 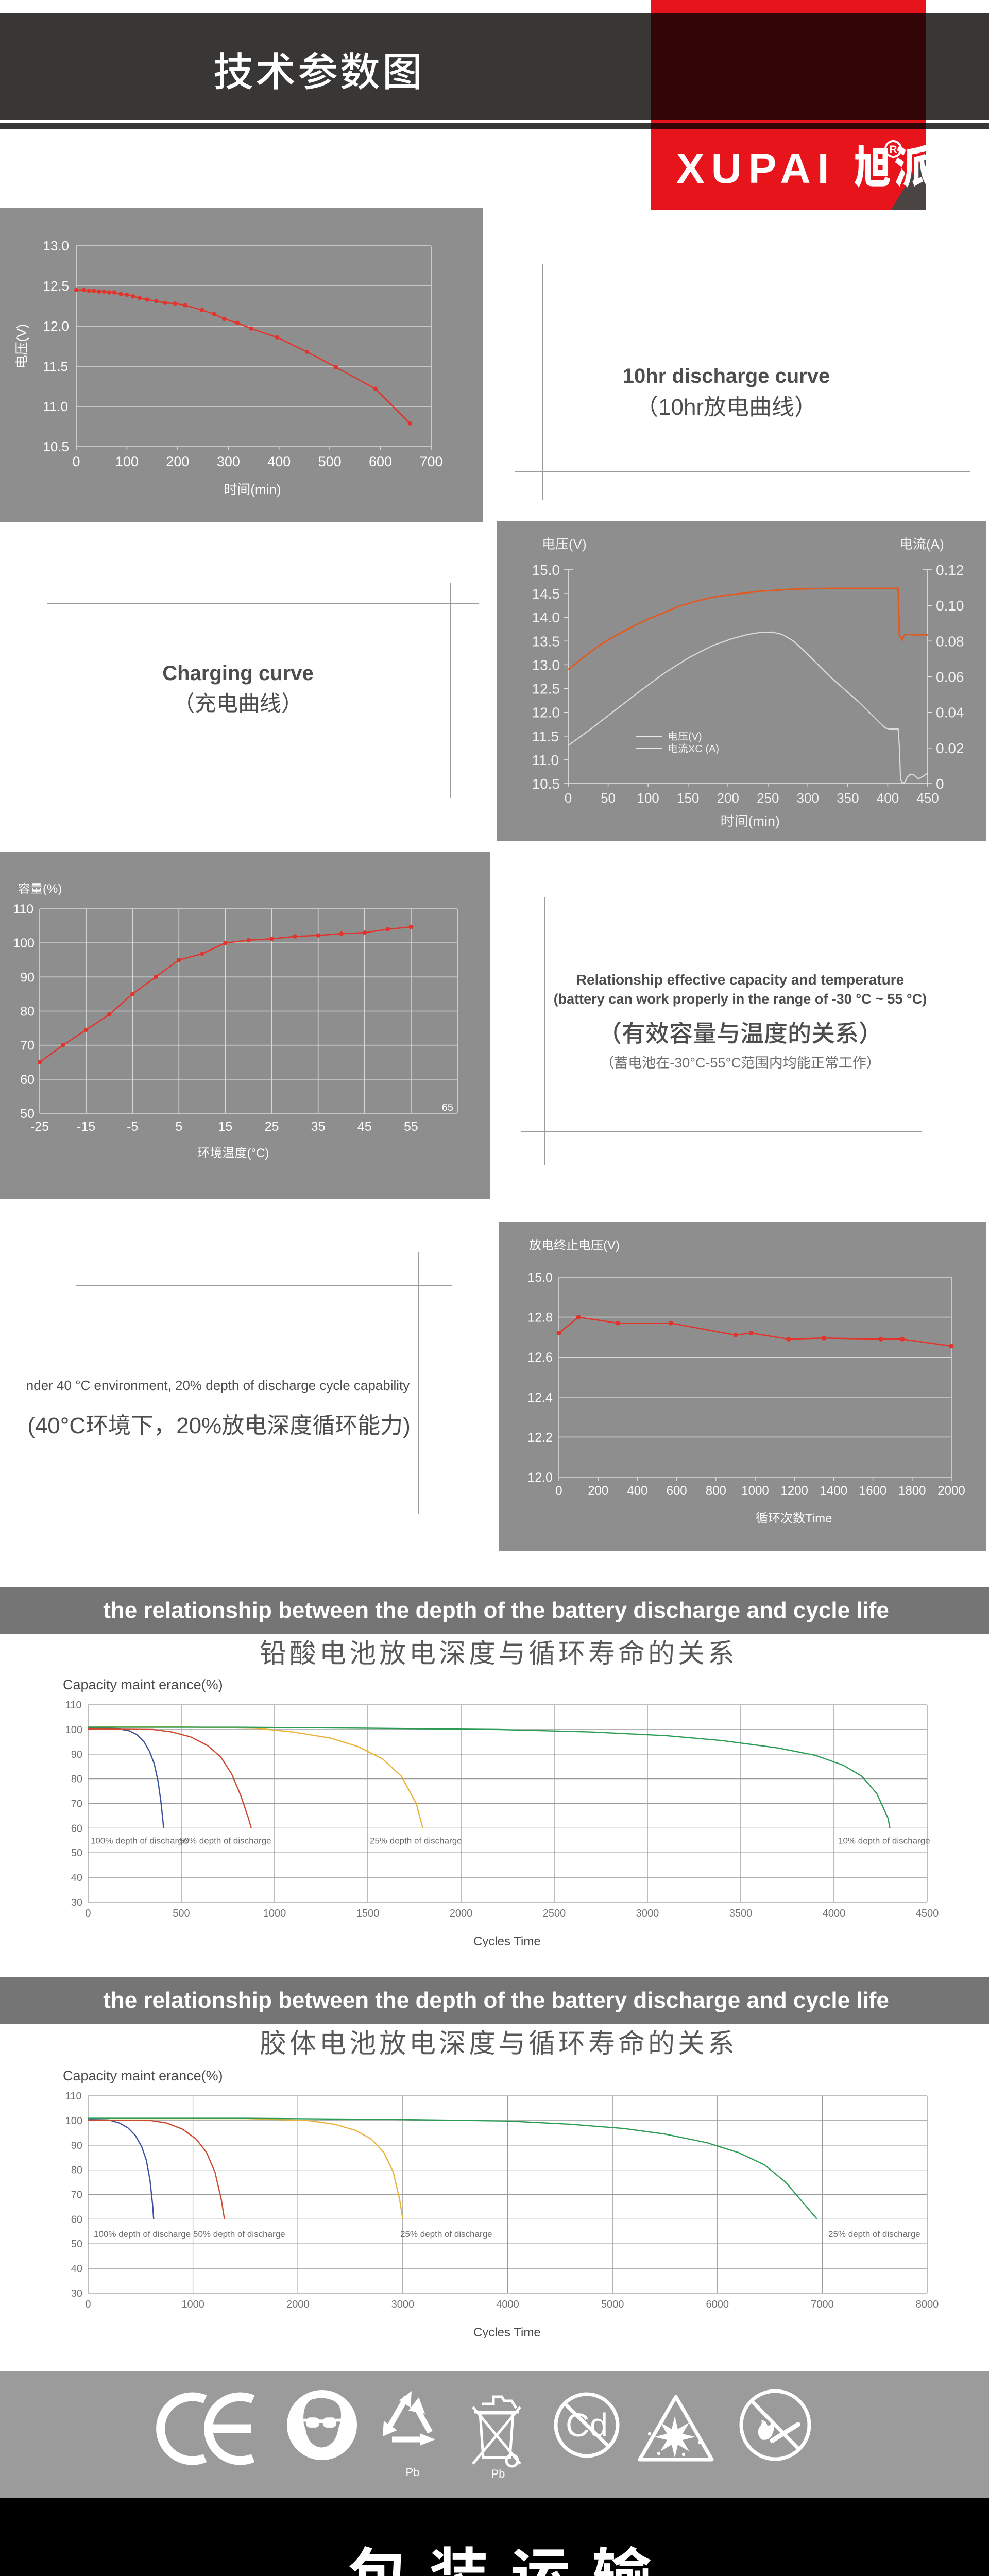 What do you see at coordinates (927, 2304) in the screenshot?
I see `svg-text: 8000` at bounding box center [927, 2304].